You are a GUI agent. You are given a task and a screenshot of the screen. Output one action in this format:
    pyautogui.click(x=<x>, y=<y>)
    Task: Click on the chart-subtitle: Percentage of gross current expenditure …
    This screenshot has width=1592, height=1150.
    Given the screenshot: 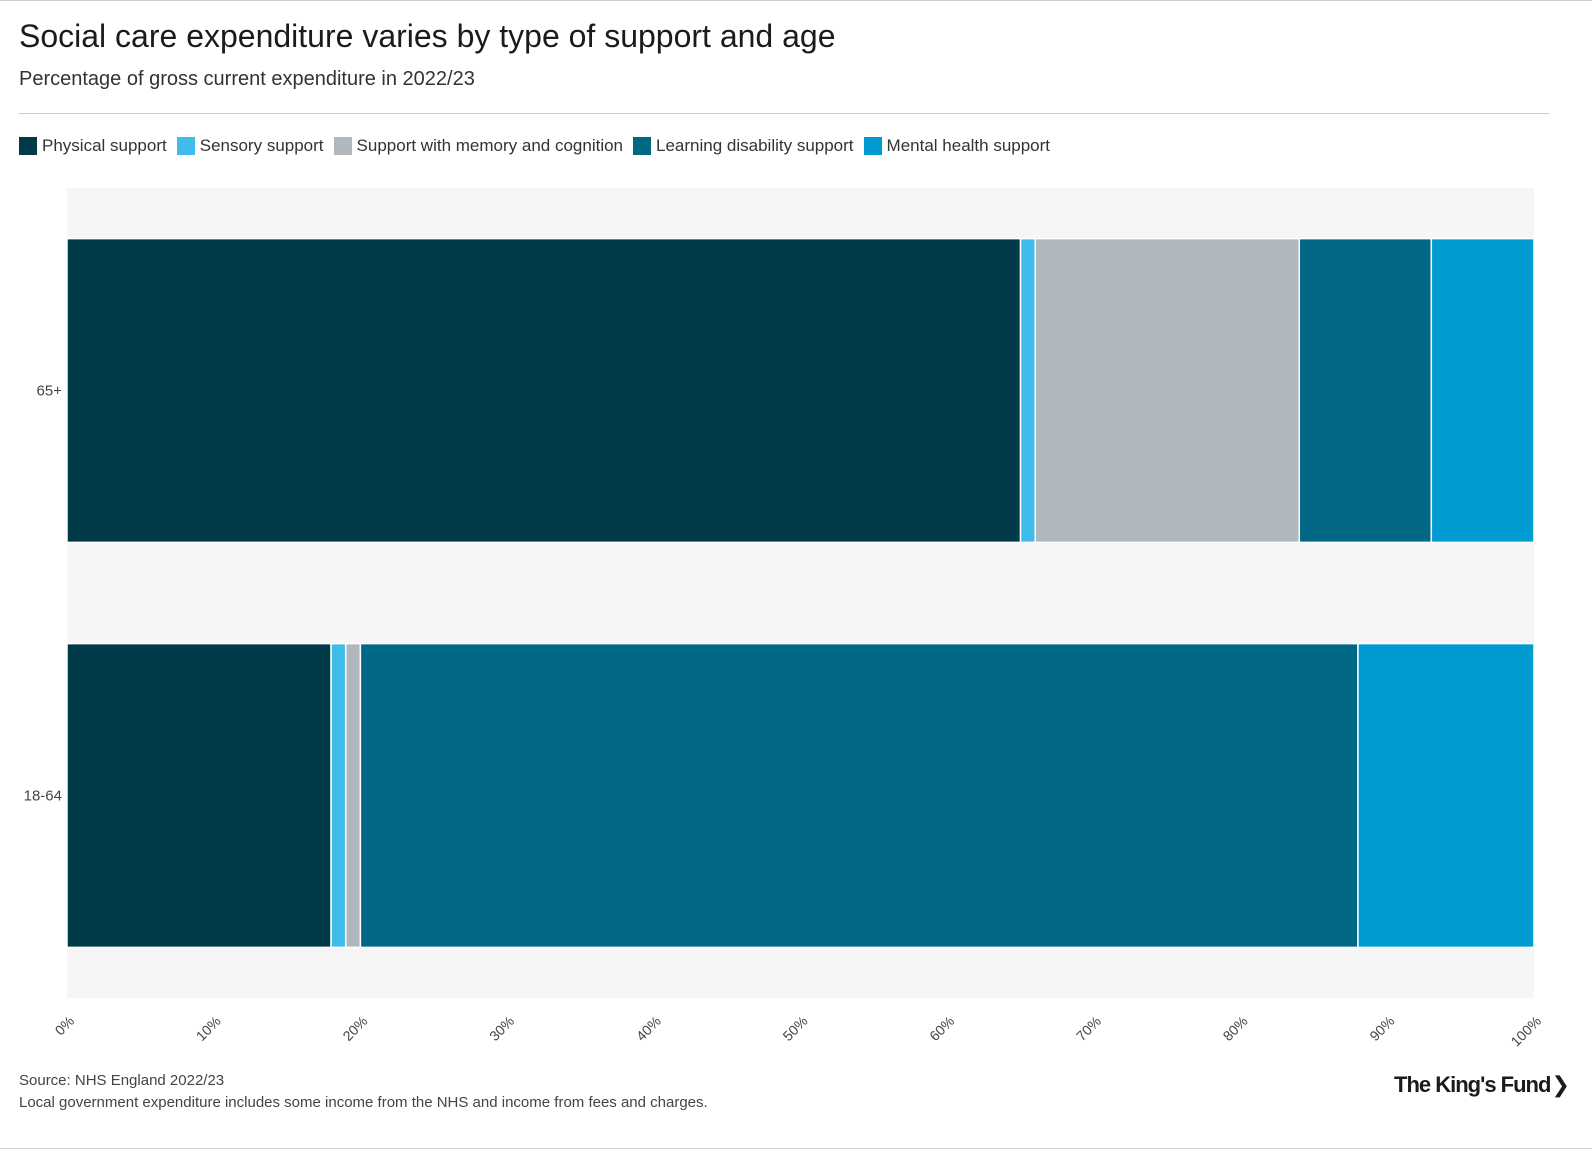 What is the action you would take?
    pyautogui.click(x=247, y=79)
    